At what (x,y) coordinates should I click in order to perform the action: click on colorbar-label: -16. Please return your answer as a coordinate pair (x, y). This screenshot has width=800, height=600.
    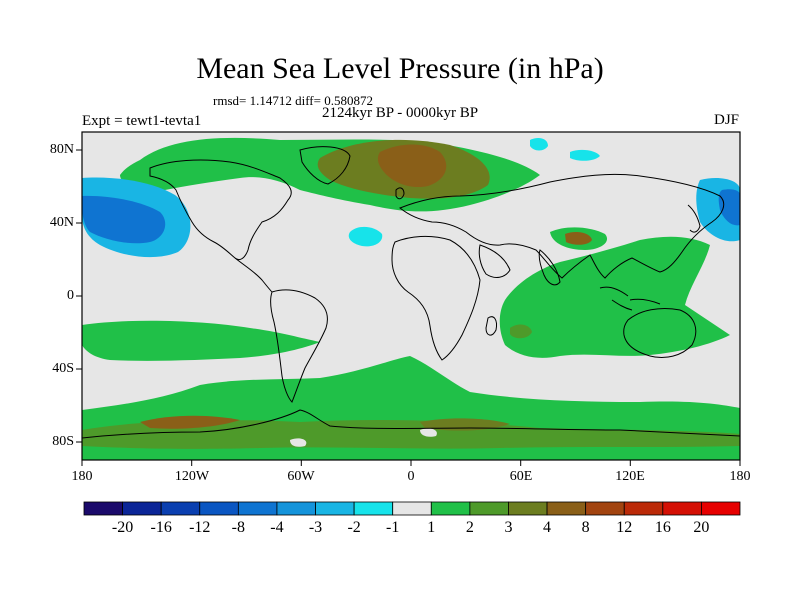
    Looking at the image, I should click on (161, 527).